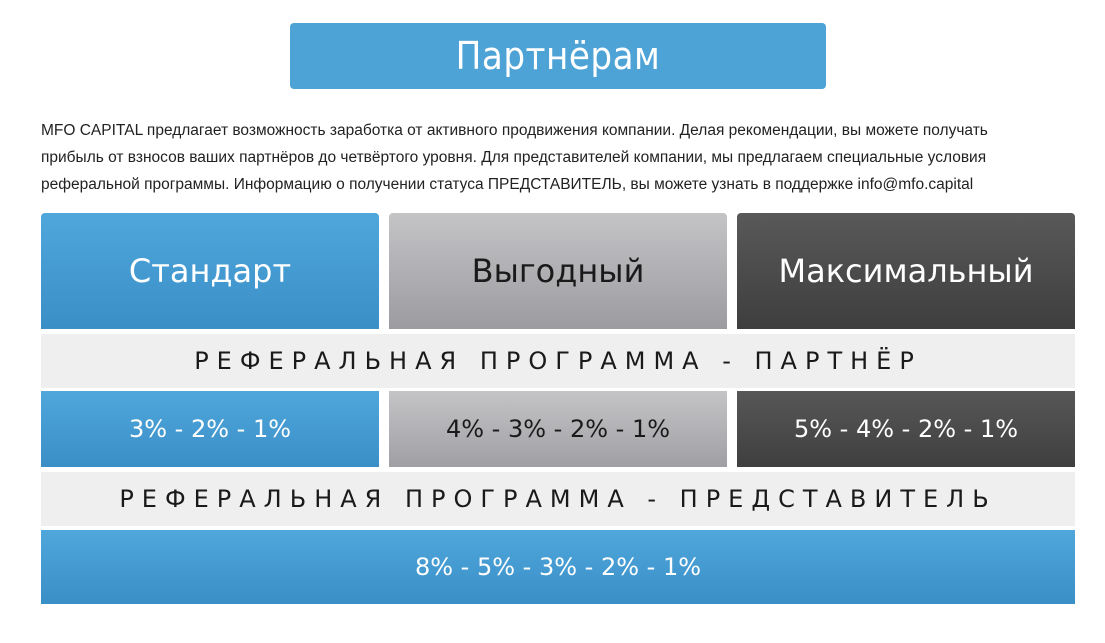  What do you see at coordinates (906, 271) in the screenshot?
I see `plan-maximum-header: Максимальный` at bounding box center [906, 271].